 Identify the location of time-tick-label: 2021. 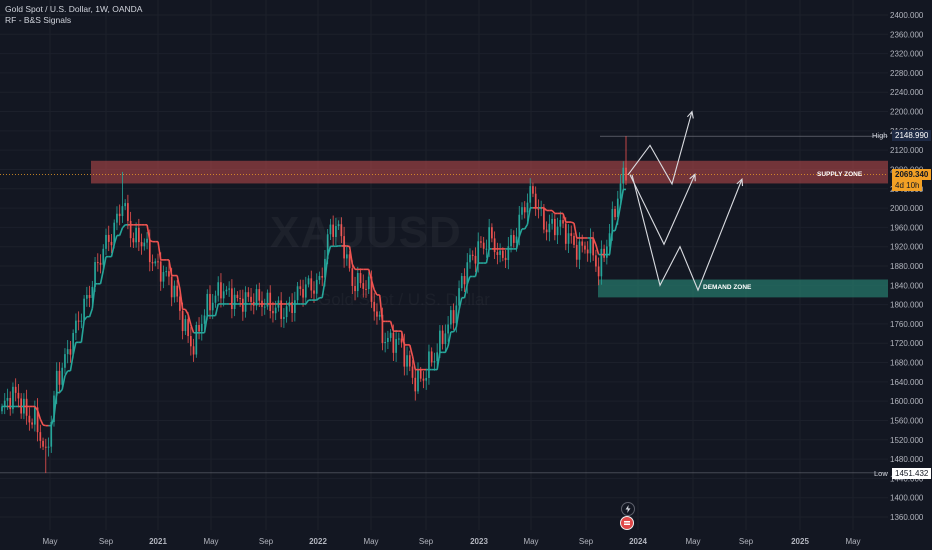
(158, 541).